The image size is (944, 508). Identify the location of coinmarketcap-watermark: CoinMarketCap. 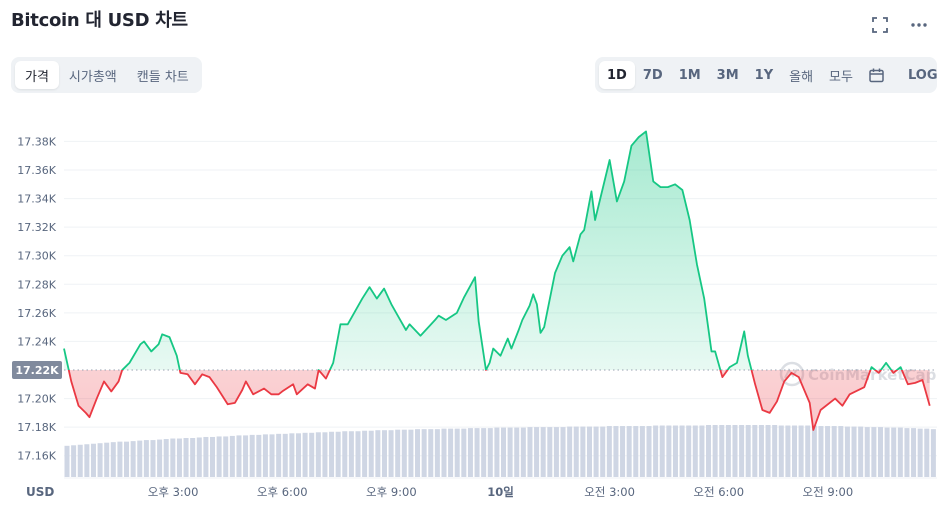
(858, 374).